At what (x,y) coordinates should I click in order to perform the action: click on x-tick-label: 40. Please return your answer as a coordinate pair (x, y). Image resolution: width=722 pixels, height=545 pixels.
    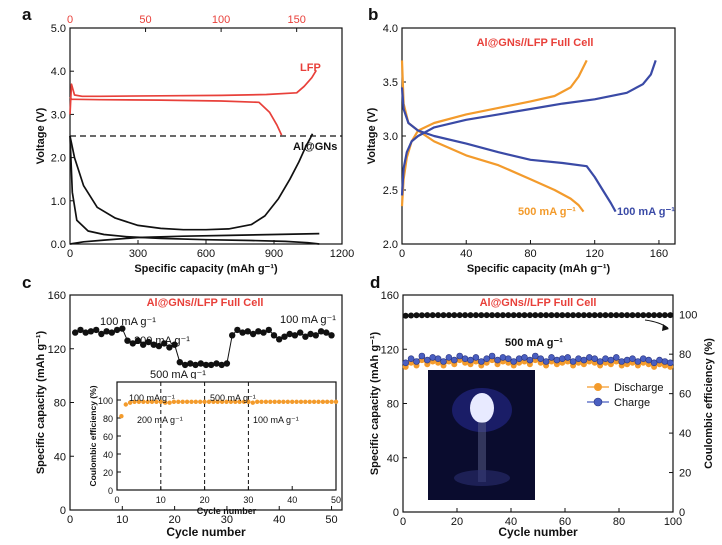
    Looking at the image, I should click on (292, 500).